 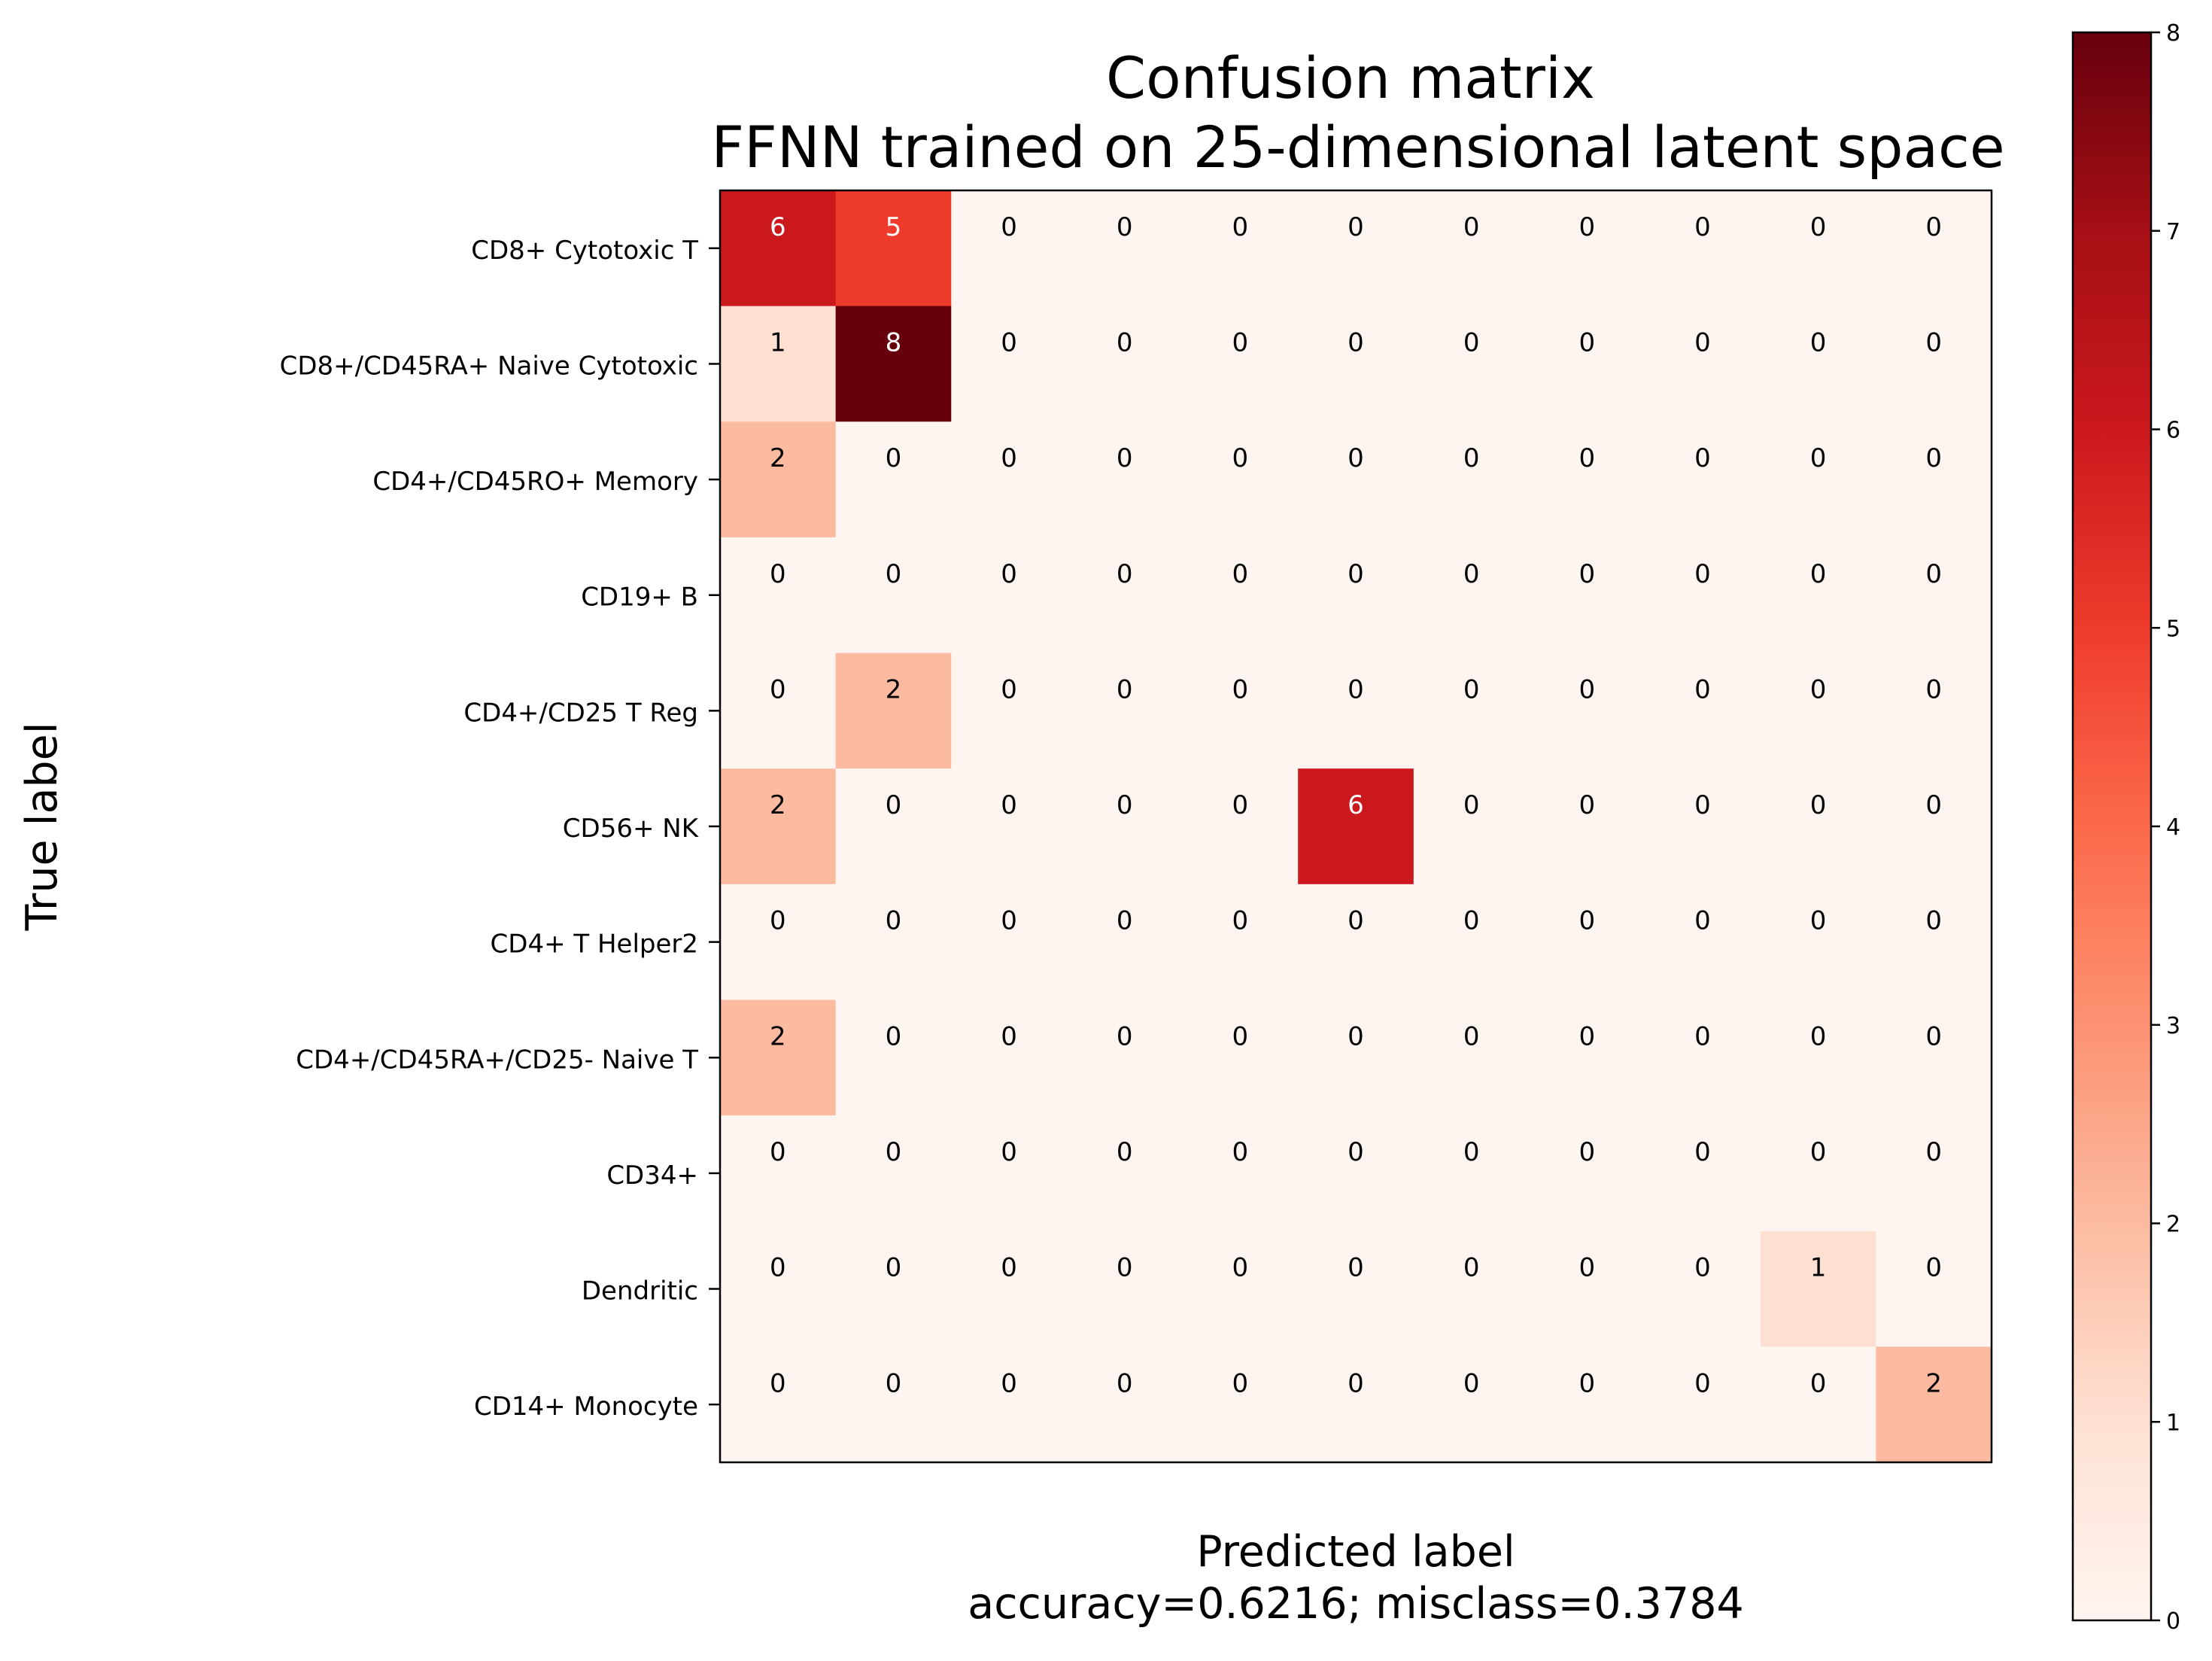 I want to click on y-tick-label: CD14+ Monocyte, so click(x=586, y=1407).